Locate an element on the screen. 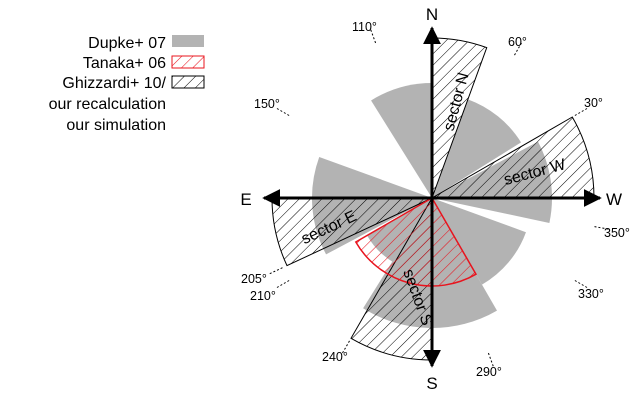 The height and width of the screenshot is (393, 634). gray-wedge-north is located at coordinates (401, 140).